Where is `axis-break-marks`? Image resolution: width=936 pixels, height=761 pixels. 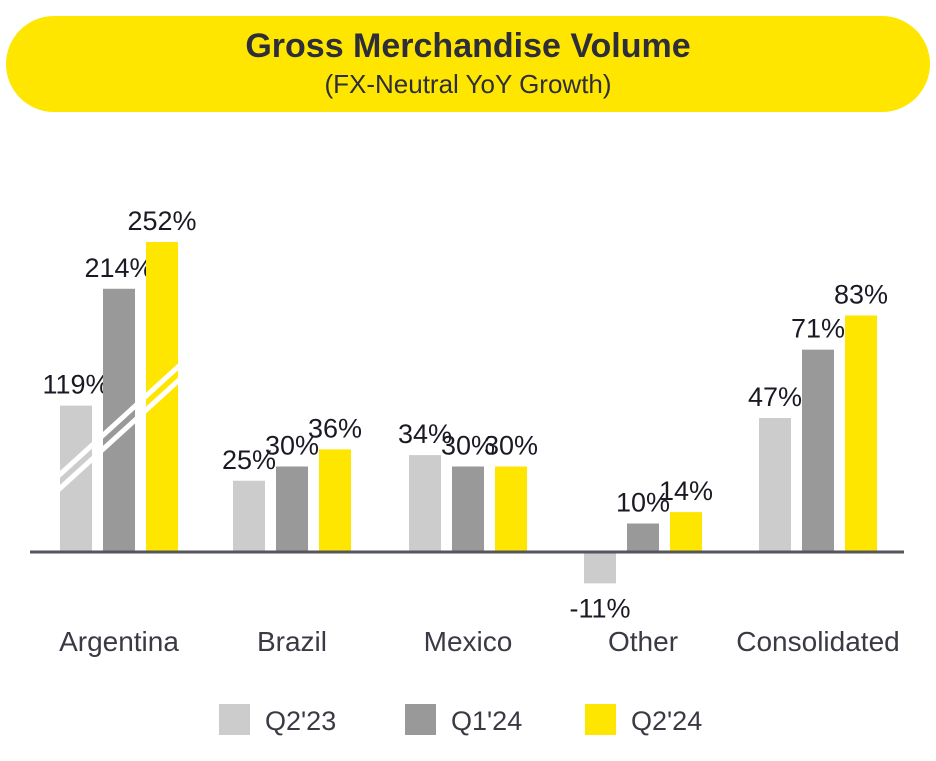
axis-break-marks is located at coordinates (123, 424).